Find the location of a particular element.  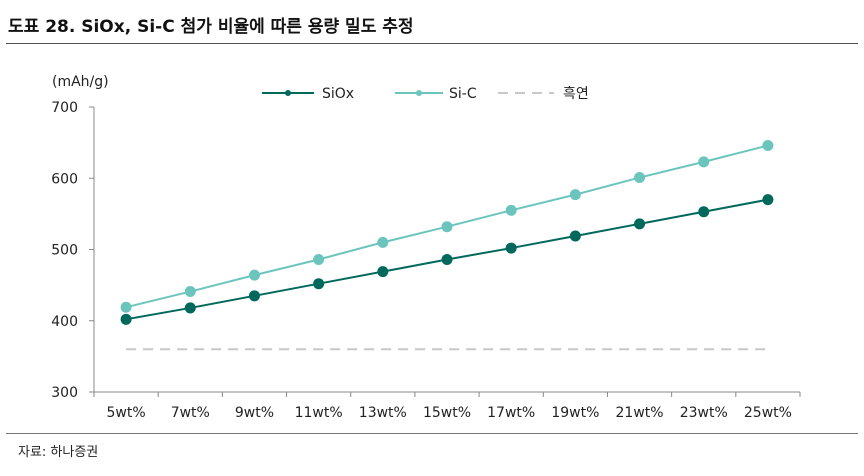

y-tick-label: 600 is located at coordinates (64, 179).